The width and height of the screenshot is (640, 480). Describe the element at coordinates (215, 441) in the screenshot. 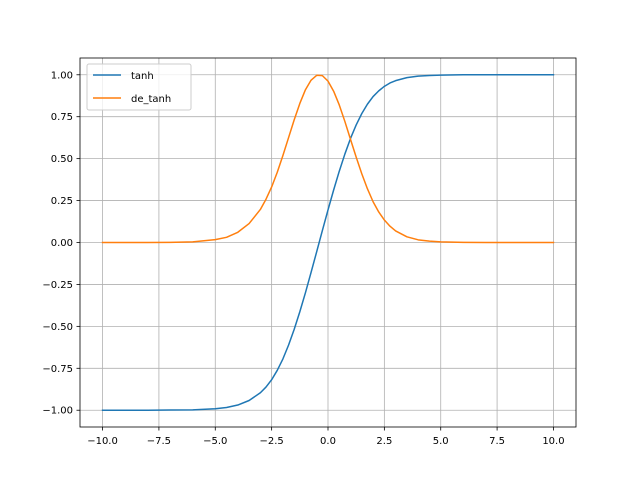

I see `x-tick-label: −5.0` at that location.